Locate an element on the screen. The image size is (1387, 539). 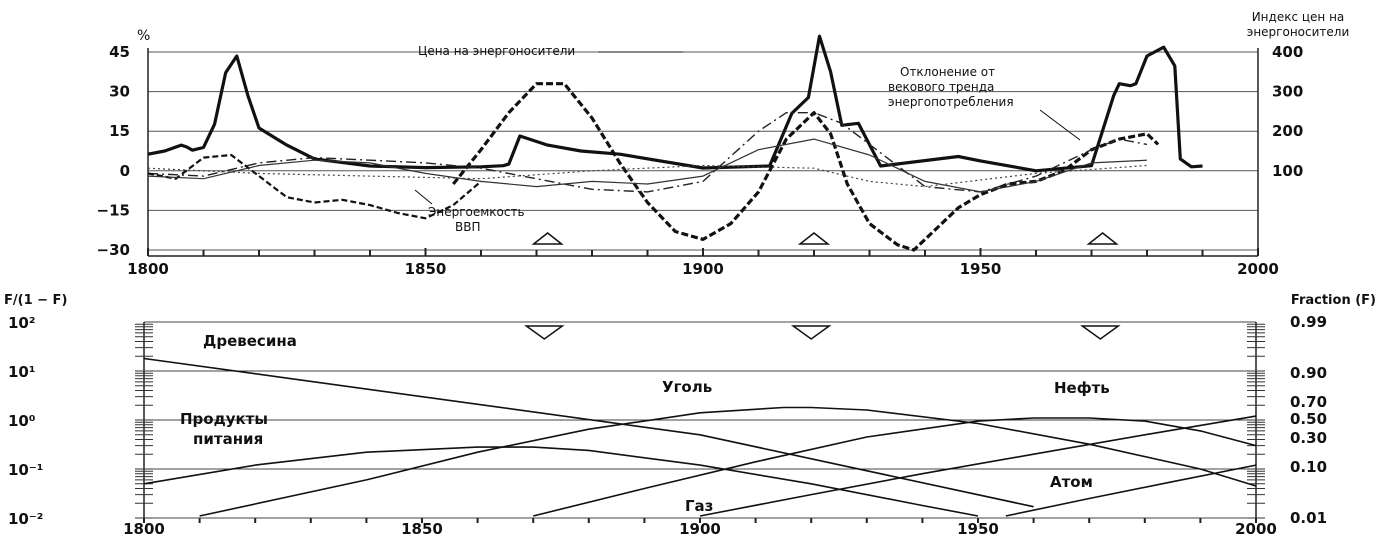
label-coal: Уголь is located at coordinates (687, 387).